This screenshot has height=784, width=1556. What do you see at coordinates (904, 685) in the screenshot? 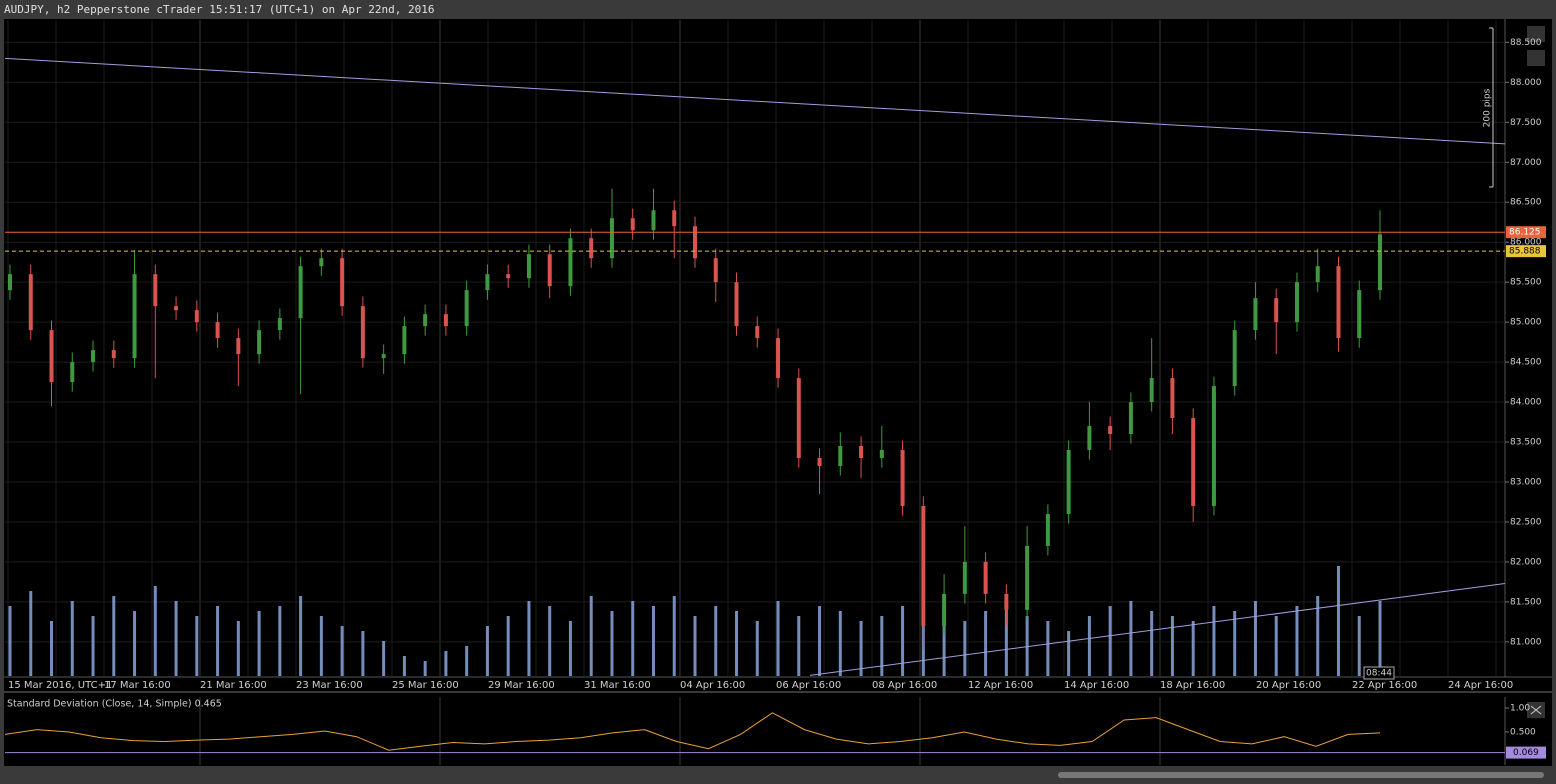
I see `x-tick-label: 08 Apr 16:00` at bounding box center [904, 685].